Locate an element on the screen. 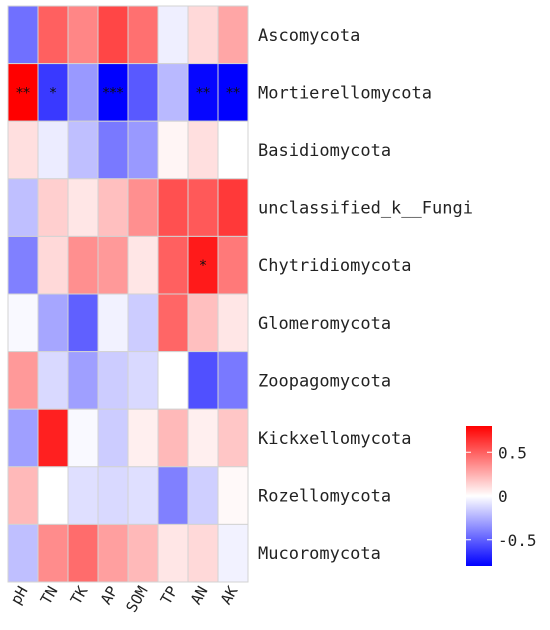  heatmap-cell-basidiomycota-som is located at coordinates (143, 150).